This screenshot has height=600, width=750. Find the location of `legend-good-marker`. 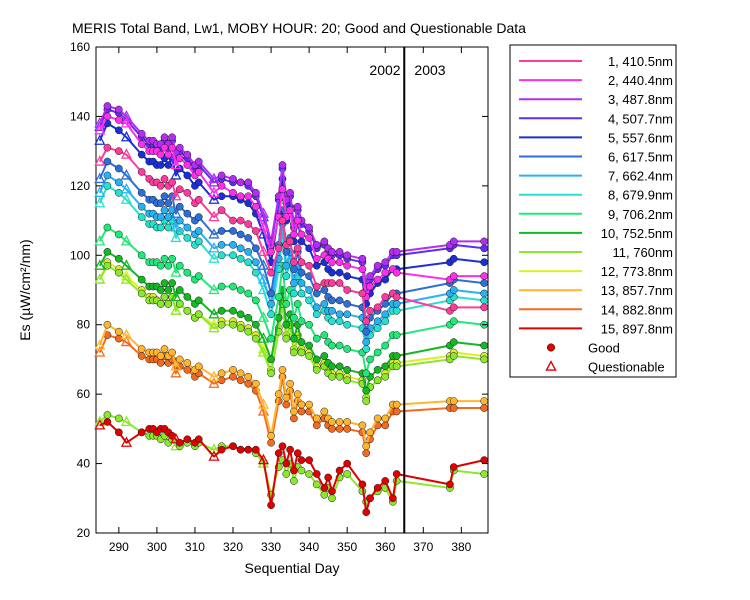

legend-good-marker is located at coordinates (551, 347).